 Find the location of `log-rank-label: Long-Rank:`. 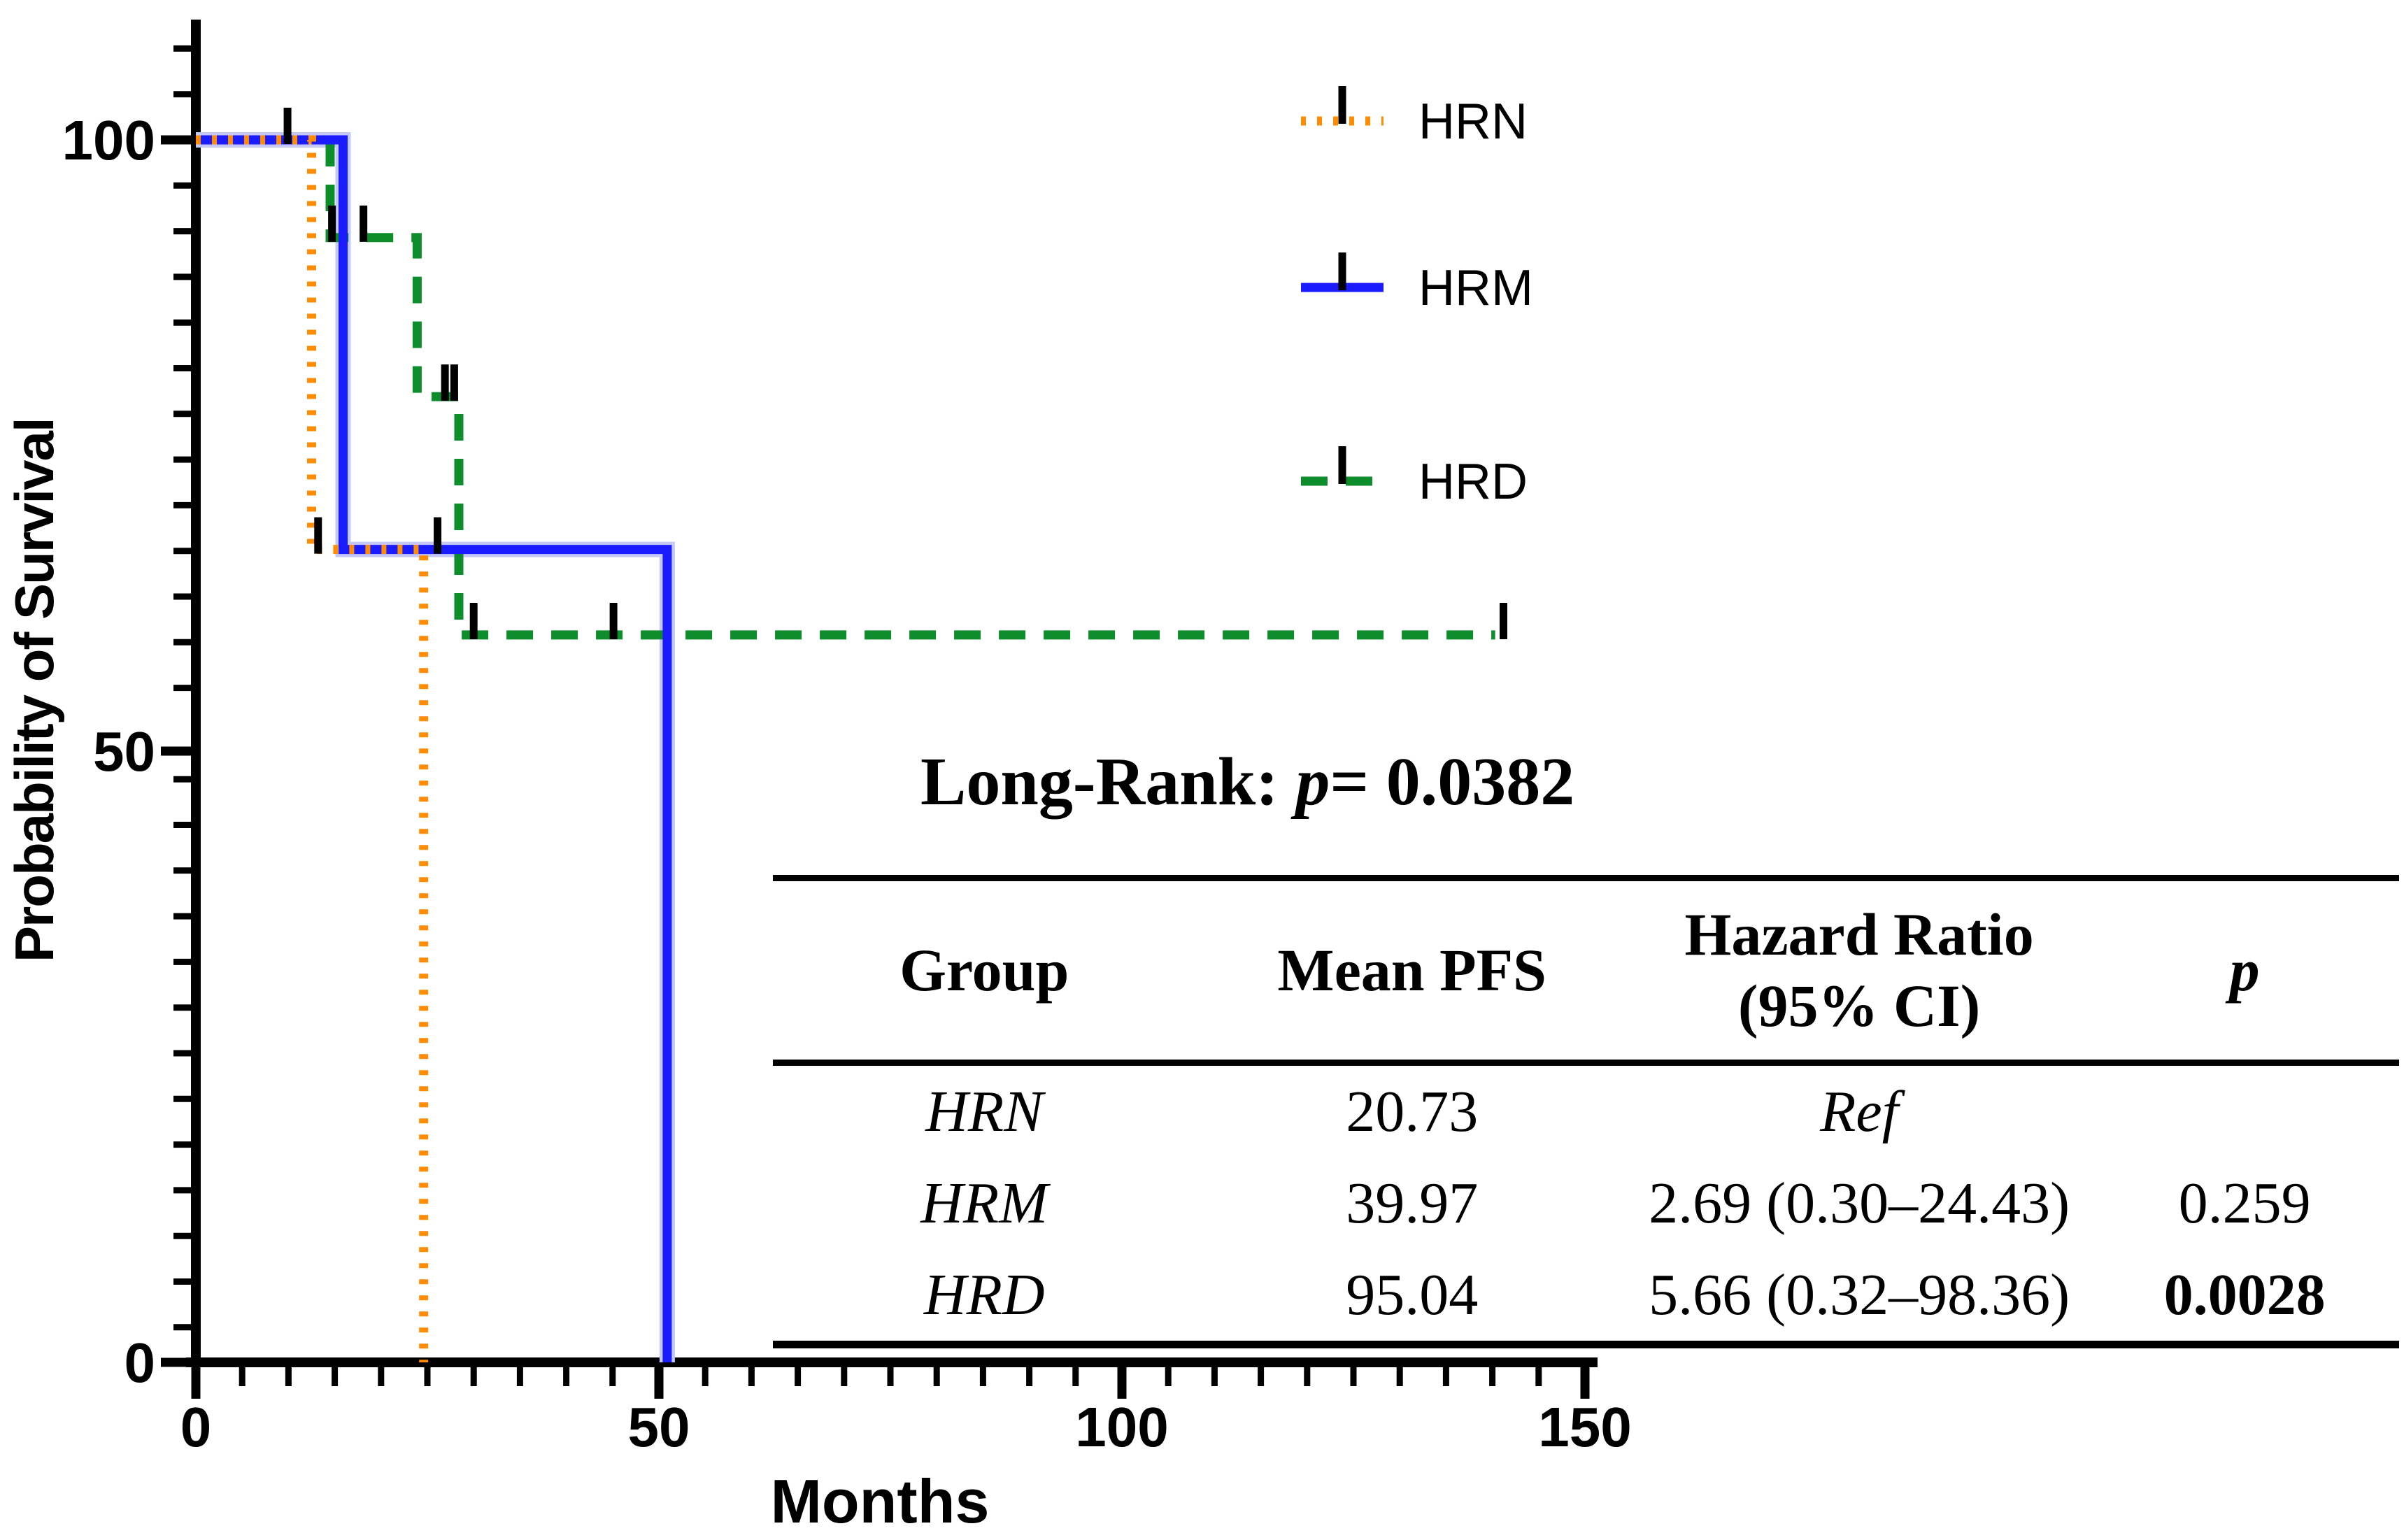

log-rank-label: Long-Rank: is located at coordinates (1108, 782).